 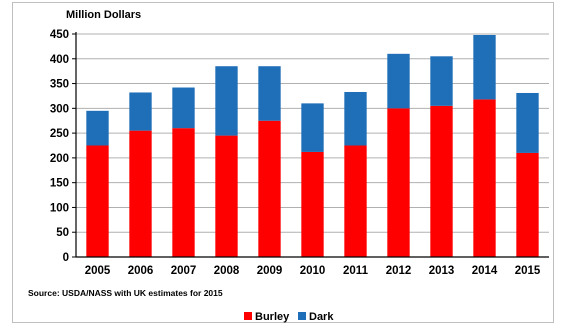 What do you see at coordinates (63, 146) in the screenshot?
I see `y-axis-ticks: 0 50 100 150 200 250 300 350 400 450` at bounding box center [63, 146].